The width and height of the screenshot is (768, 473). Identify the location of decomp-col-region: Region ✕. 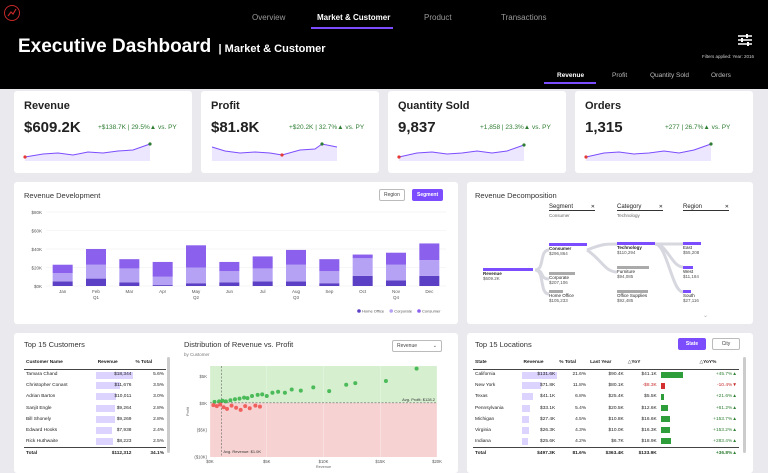
(706, 207).